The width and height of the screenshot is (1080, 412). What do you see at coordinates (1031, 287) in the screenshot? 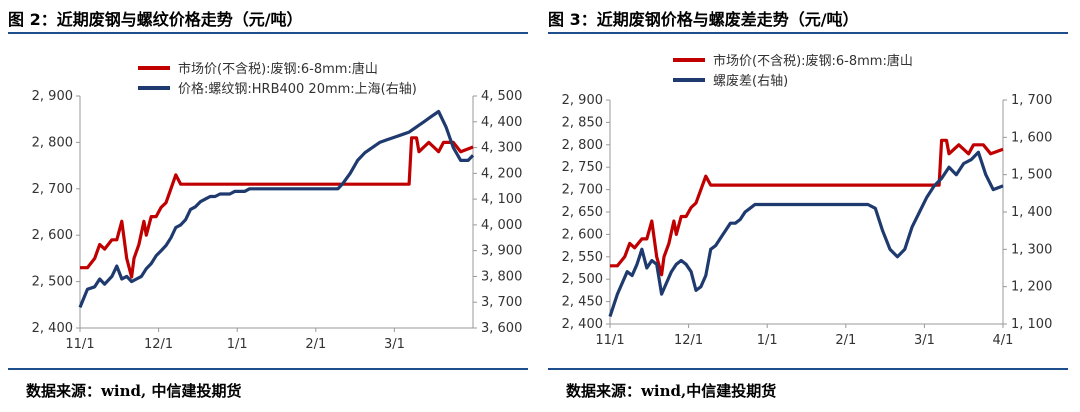
I see `y2-tick-label: 1, 200` at bounding box center [1031, 287].